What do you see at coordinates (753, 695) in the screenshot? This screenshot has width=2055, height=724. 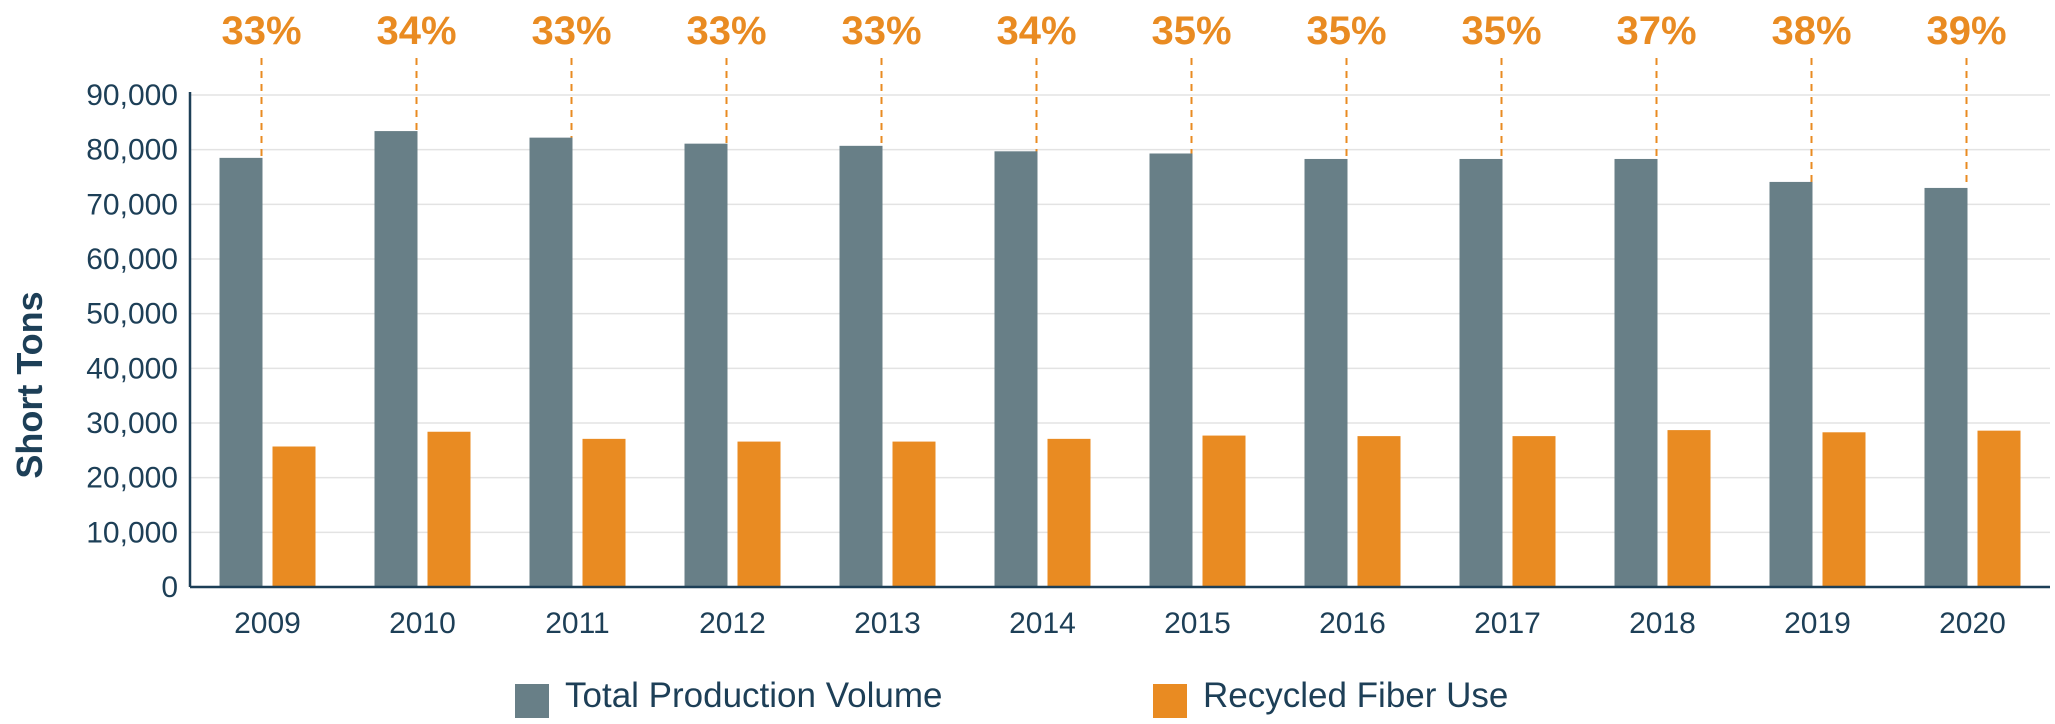 I see `legend-label: Total Production Volume` at bounding box center [753, 695].